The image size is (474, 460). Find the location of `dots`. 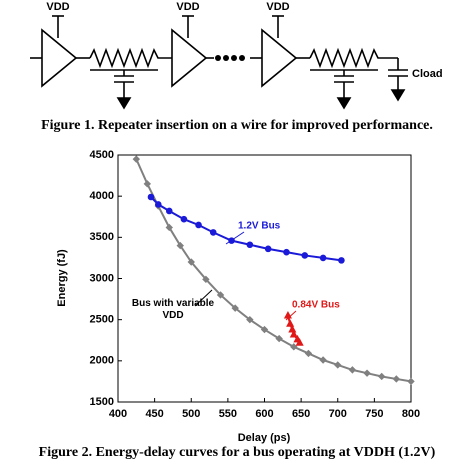

dots is located at coordinates (230, 58).